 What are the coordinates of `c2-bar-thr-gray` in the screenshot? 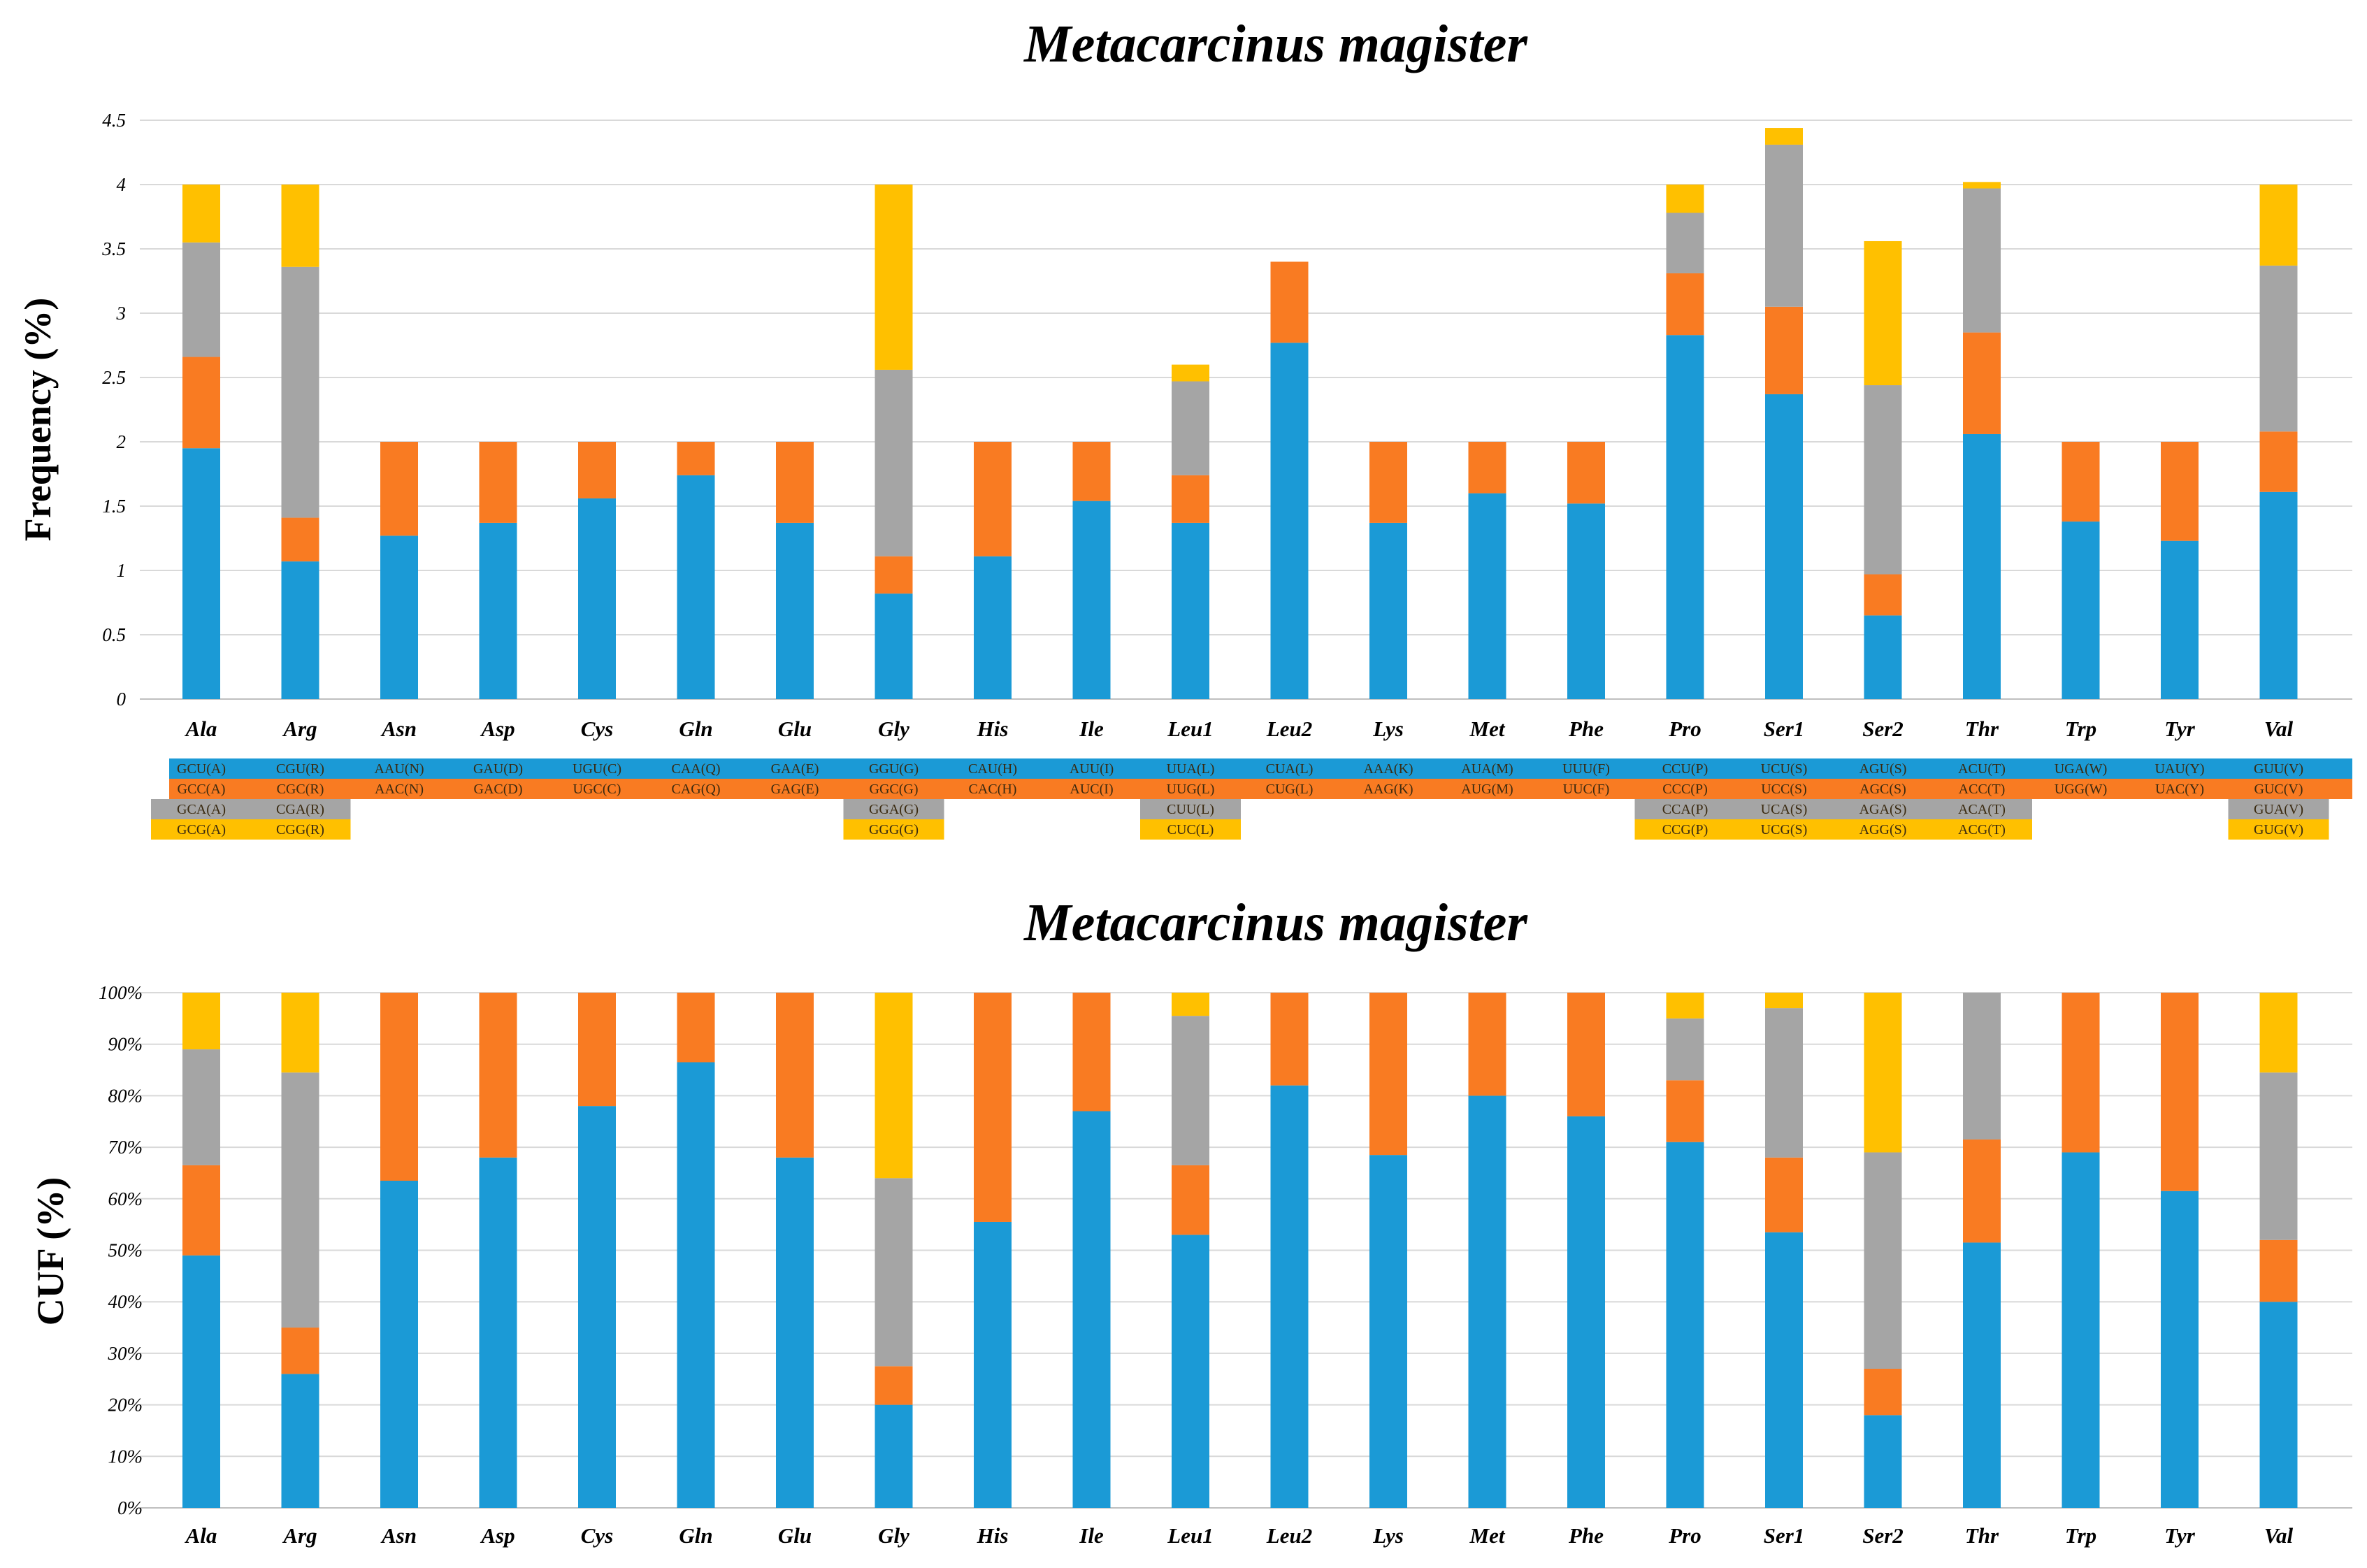 It's located at (1982, 1066).